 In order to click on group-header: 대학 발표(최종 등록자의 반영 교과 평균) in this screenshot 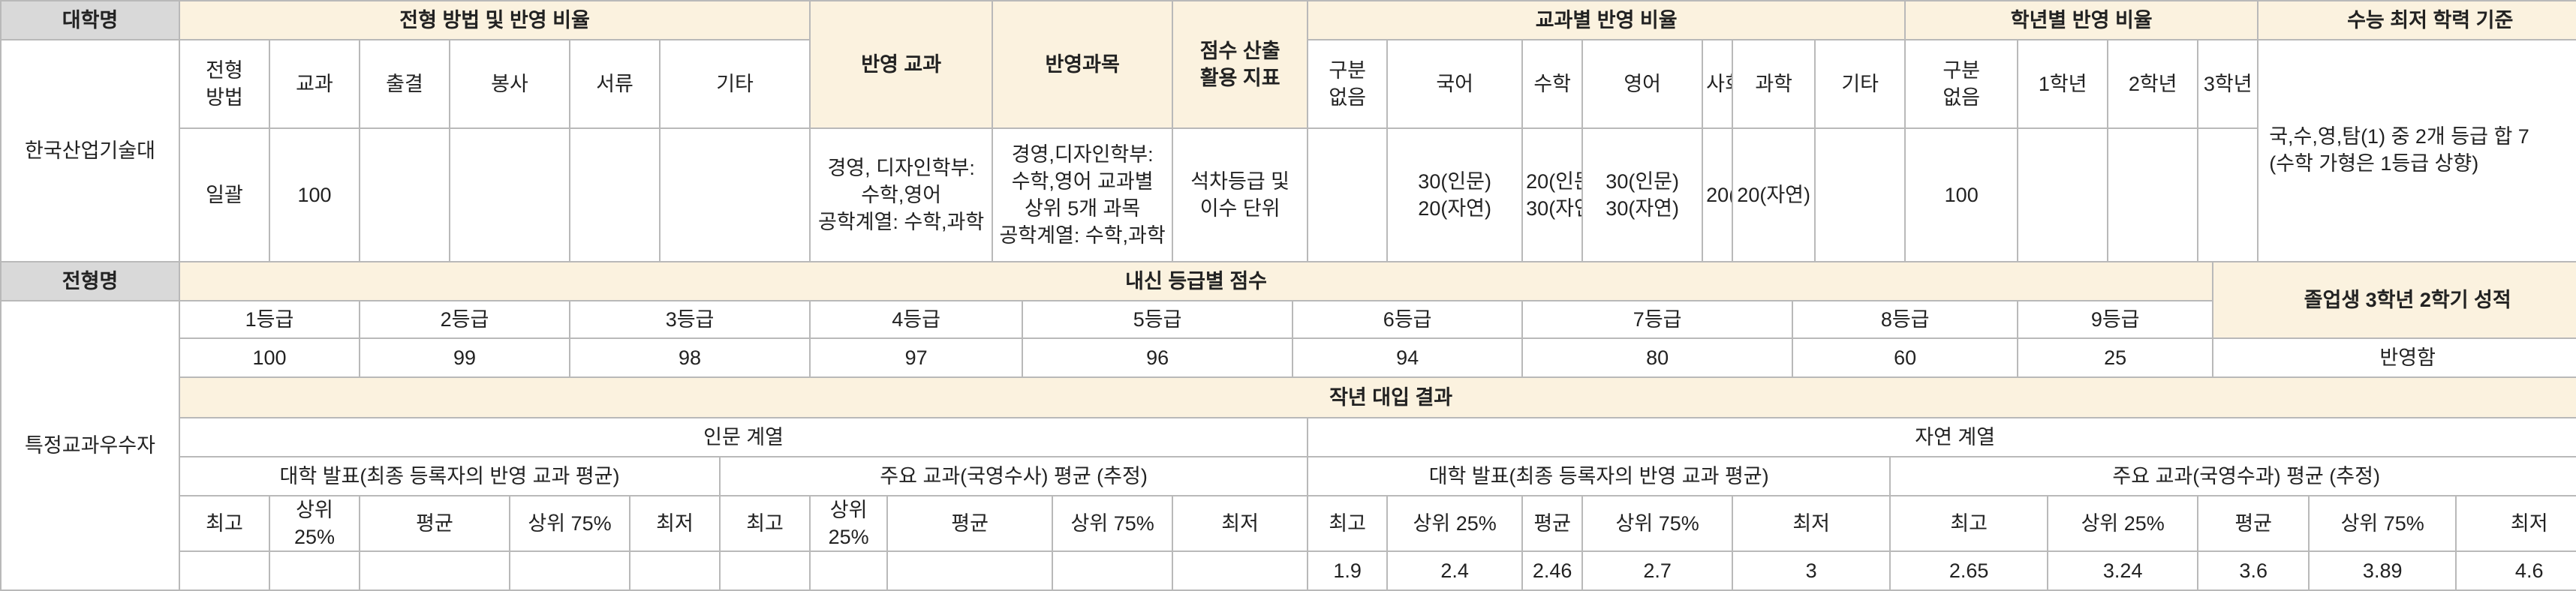, I will do `click(1599, 476)`.